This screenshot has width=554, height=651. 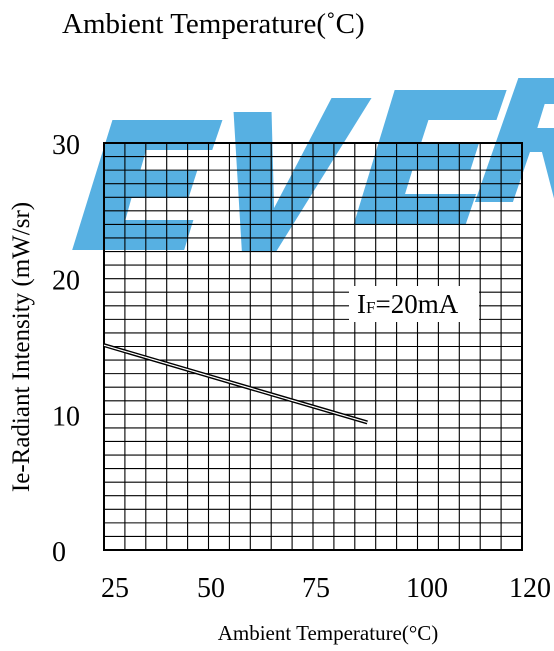 I want to click on x-tick-label: 25, so click(x=115, y=588).